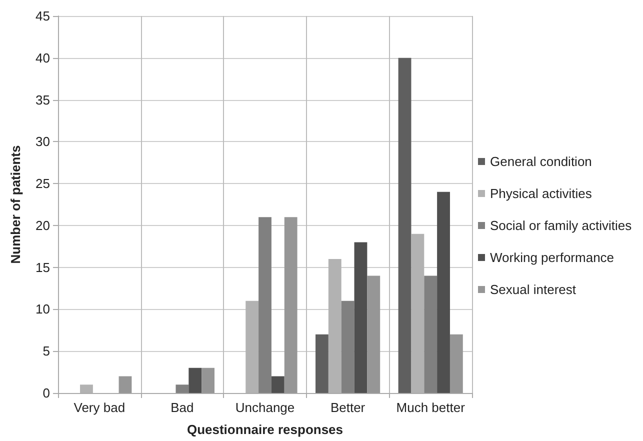 The width and height of the screenshot is (643, 441). I want to click on y-tick-label: 5, so click(46, 351).